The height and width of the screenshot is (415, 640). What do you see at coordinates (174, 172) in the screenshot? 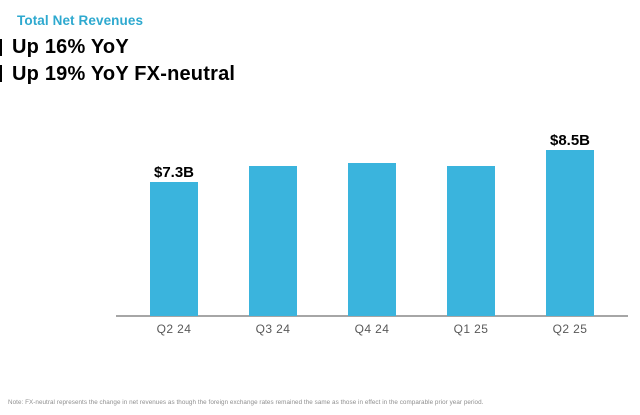
I see `bar-value-label: $7.3B` at bounding box center [174, 172].